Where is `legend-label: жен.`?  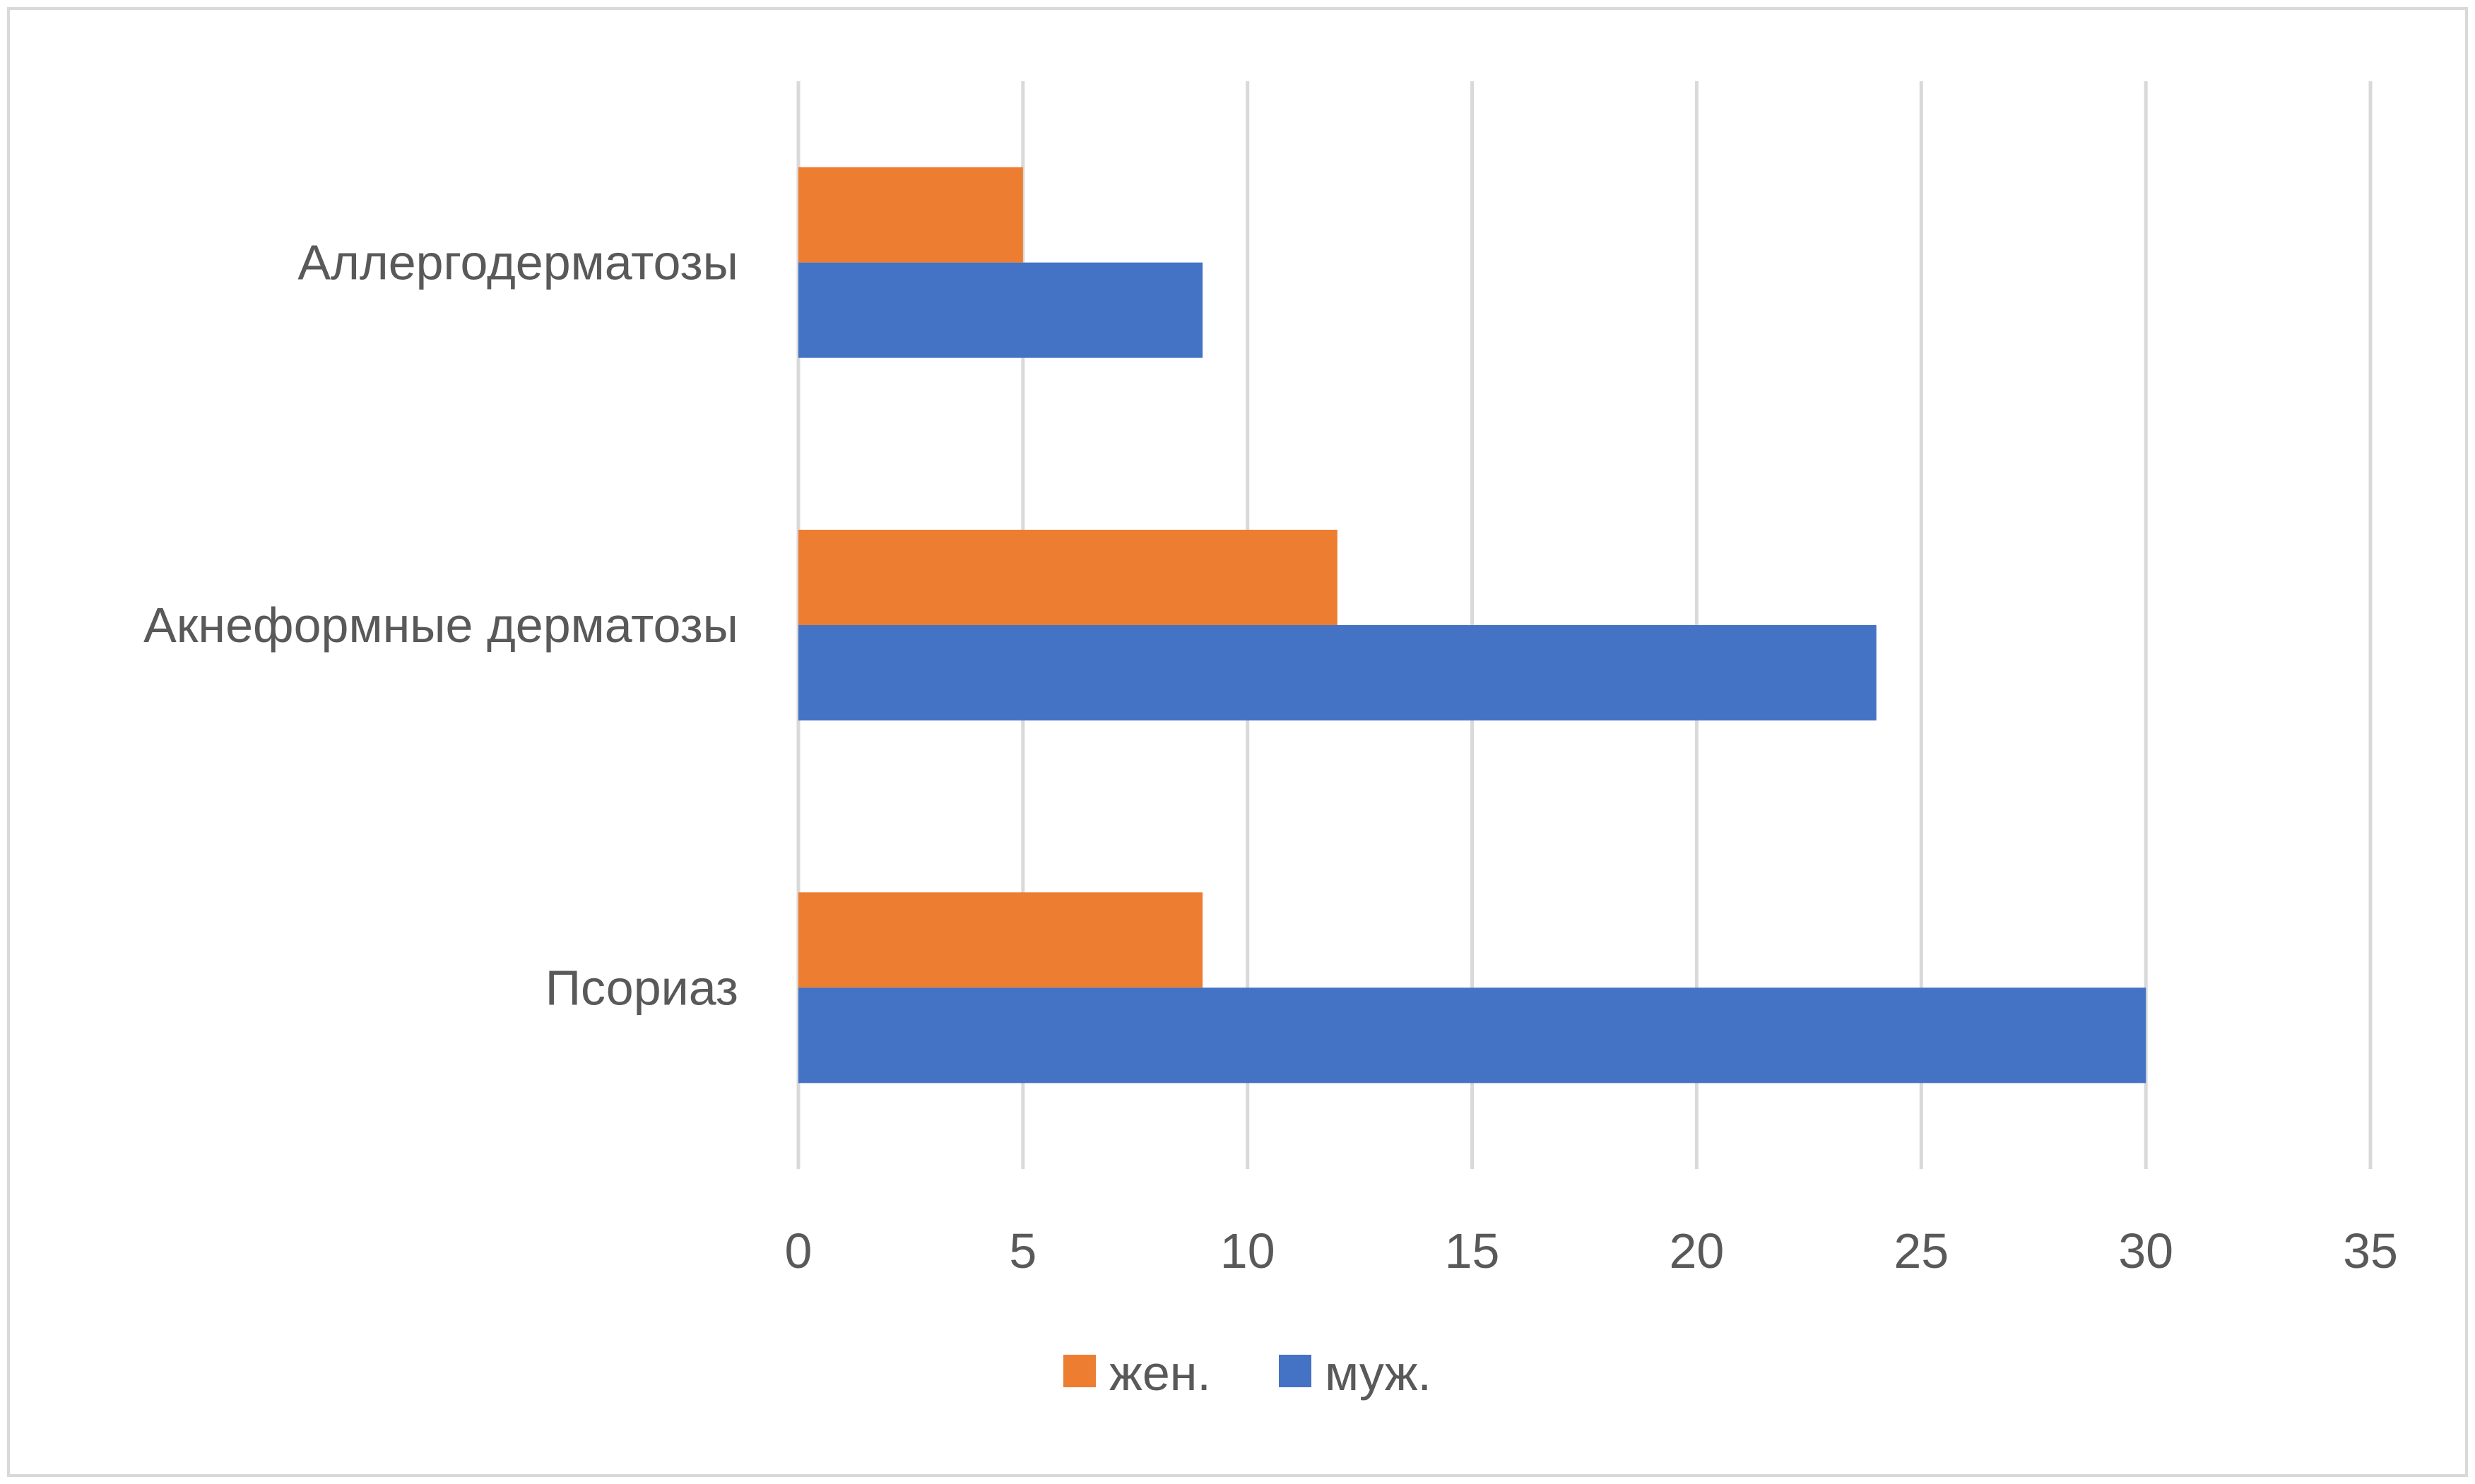 legend-label: жен. is located at coordinates (1160, 1373).